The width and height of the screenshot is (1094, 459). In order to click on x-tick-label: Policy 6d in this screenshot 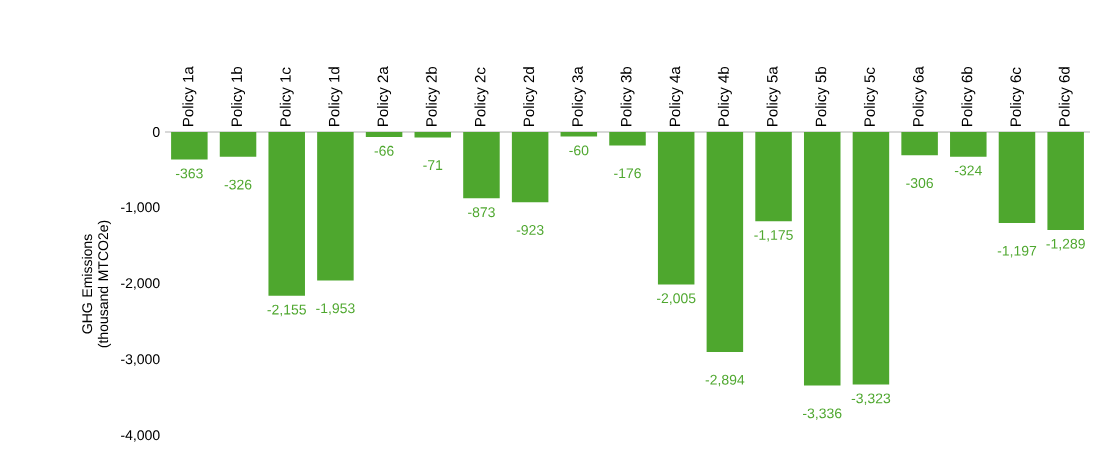, I will do `click(1065, 96)`.